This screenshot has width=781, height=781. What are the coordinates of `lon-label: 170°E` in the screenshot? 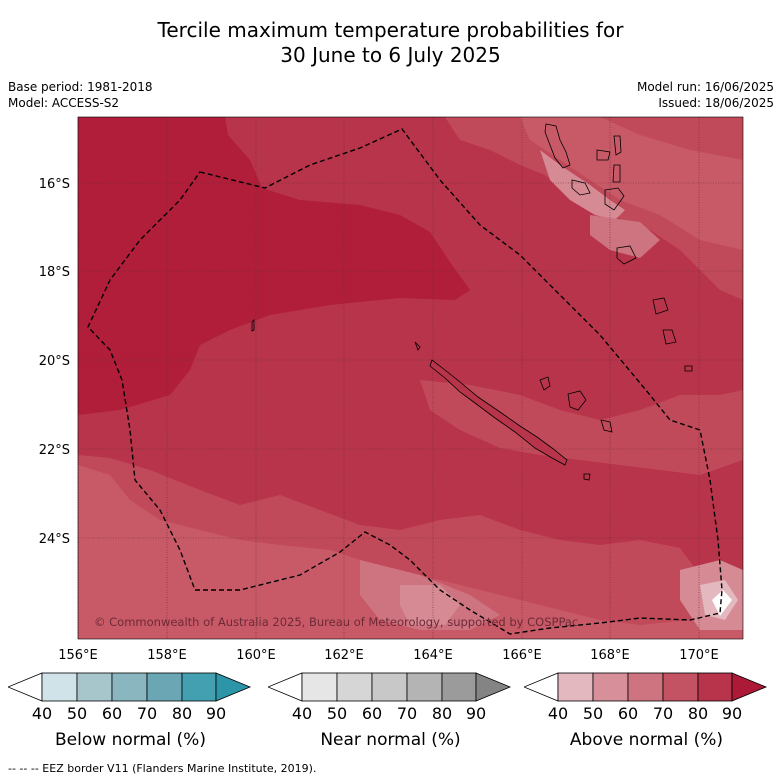 It's located at (699, 655).